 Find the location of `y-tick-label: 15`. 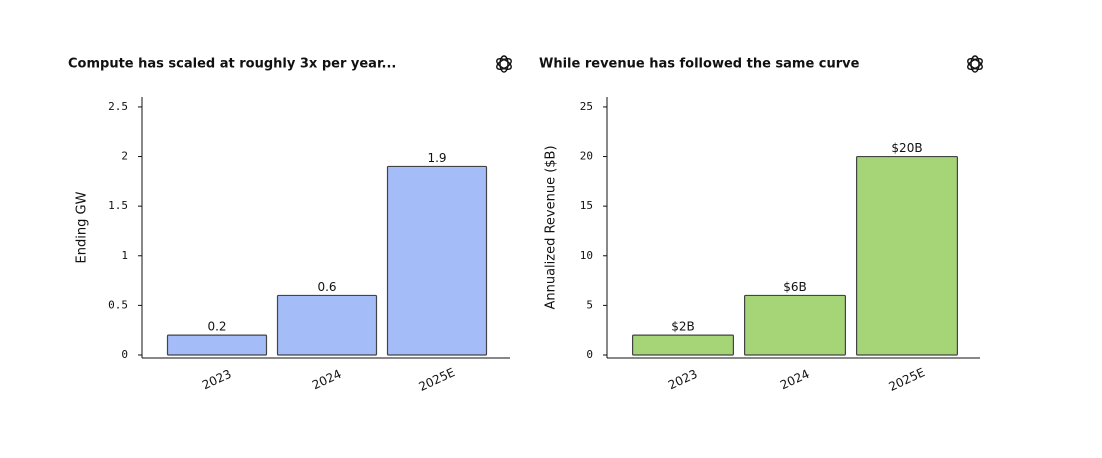

y-tick-label: 15 is located at coordinates (586, 205).